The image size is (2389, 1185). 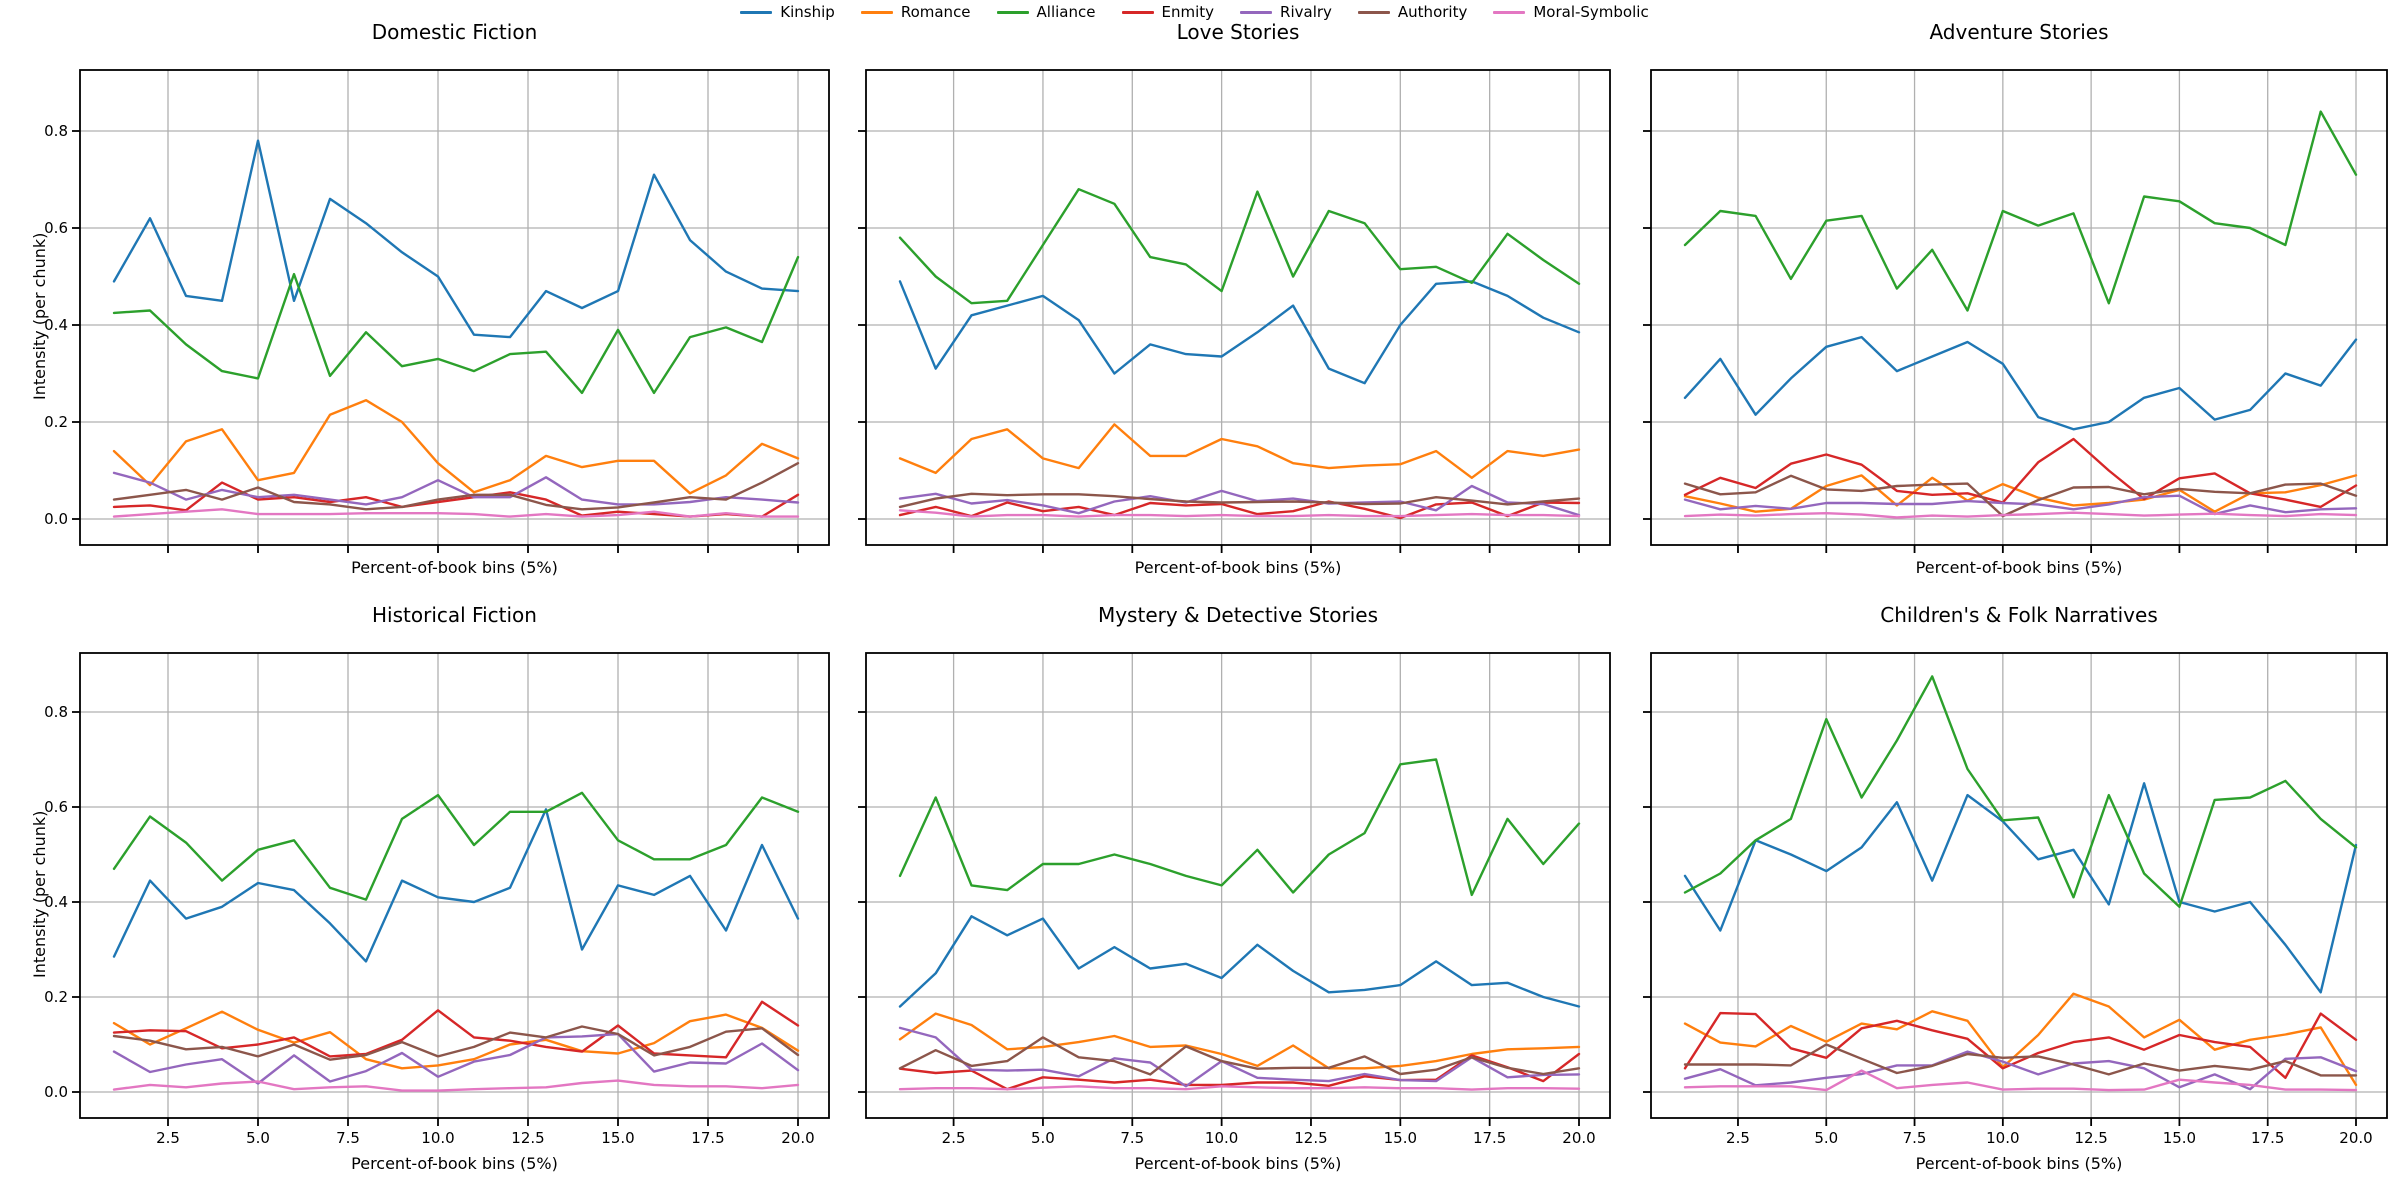 I want to click on legend-label: Kinship, so click(x=807, y=12).